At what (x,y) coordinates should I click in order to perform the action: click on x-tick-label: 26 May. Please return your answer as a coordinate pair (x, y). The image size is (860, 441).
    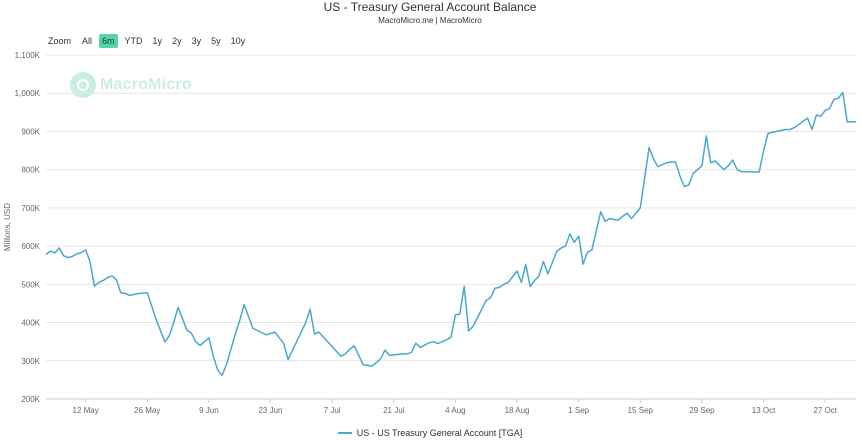
    Looking at the image, I should click on (147, 410).